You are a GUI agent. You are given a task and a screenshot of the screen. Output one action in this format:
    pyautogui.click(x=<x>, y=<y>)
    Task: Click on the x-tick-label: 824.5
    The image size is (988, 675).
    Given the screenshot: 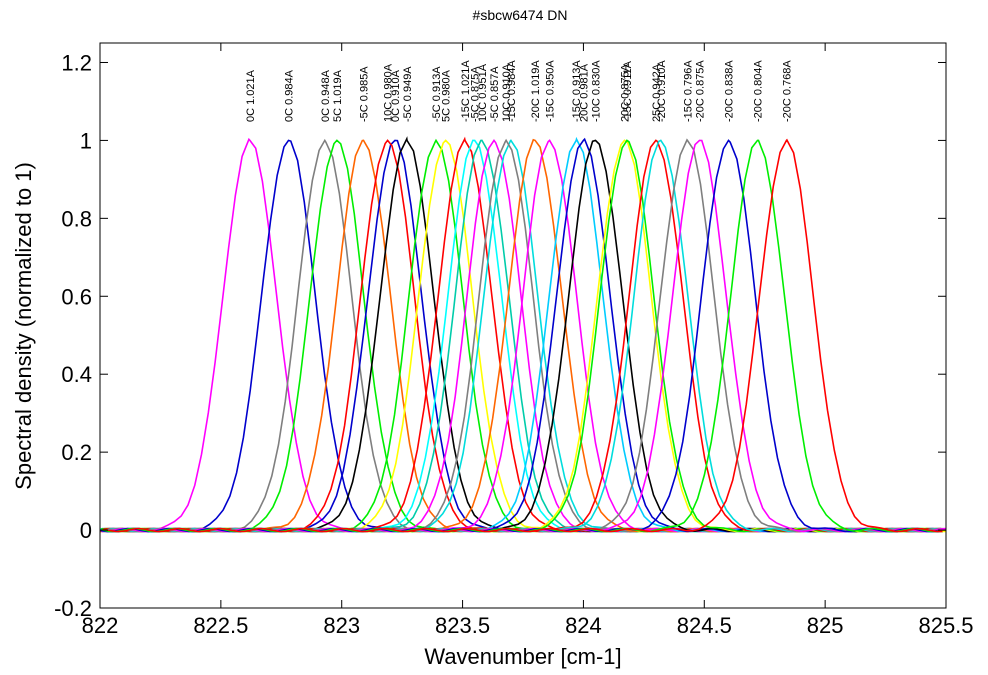 What is the action you would take?
    pyautogui.click(x=704, y=625)
    